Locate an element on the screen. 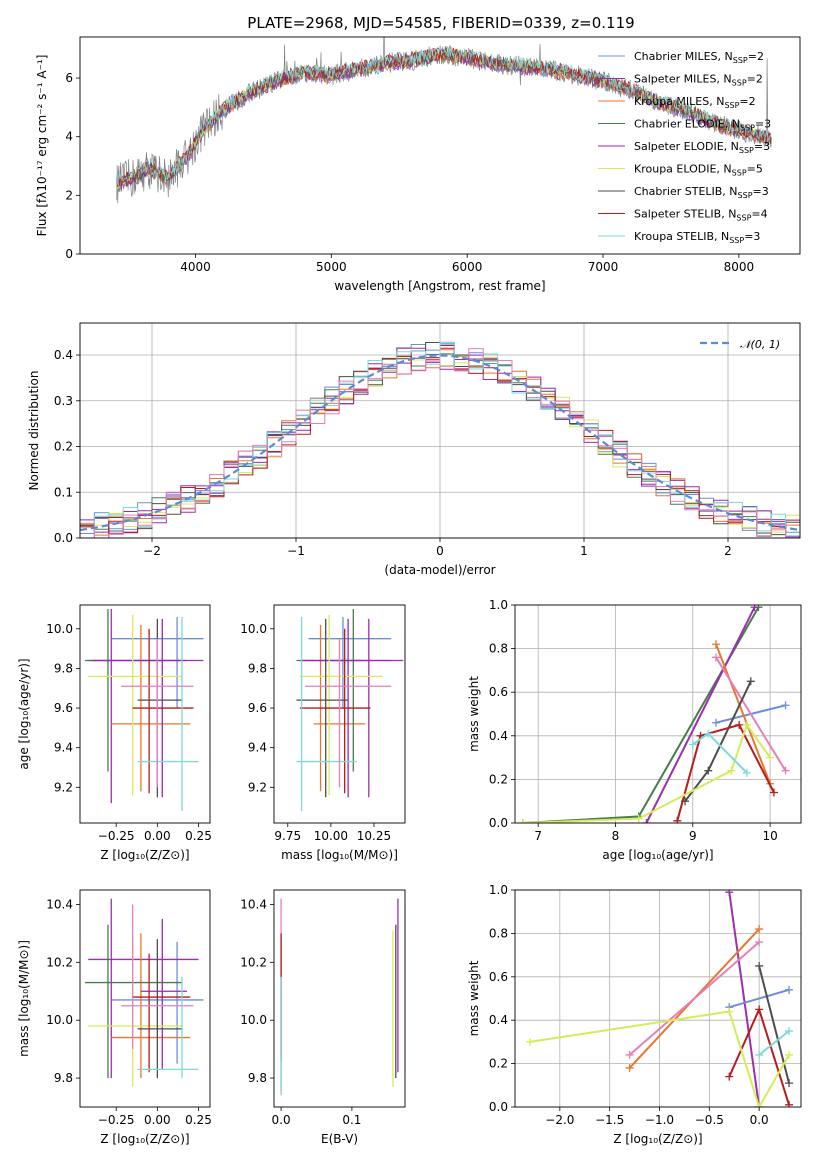 The width and height of the screenshot is (819, 1170). legend-entry: Salpeter ELODIE, NSSP=3 is located at coordinates (702, 147).